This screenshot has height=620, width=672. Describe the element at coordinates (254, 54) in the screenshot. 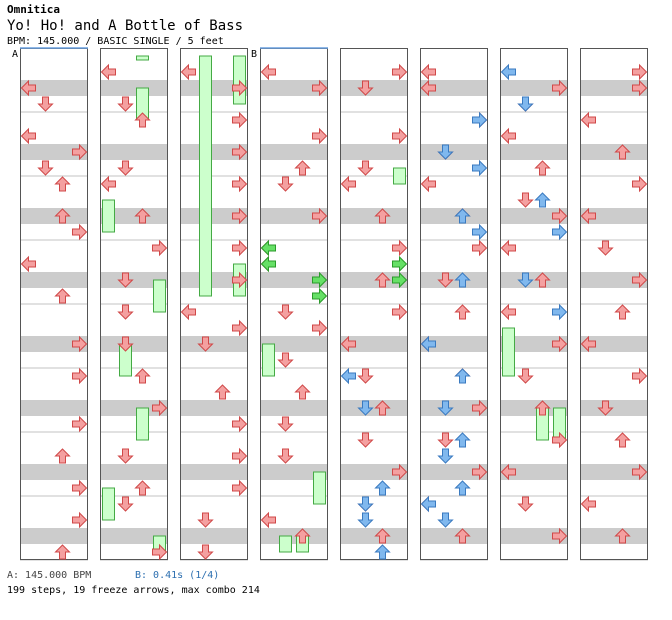

I see `marker-b: B` at that location.